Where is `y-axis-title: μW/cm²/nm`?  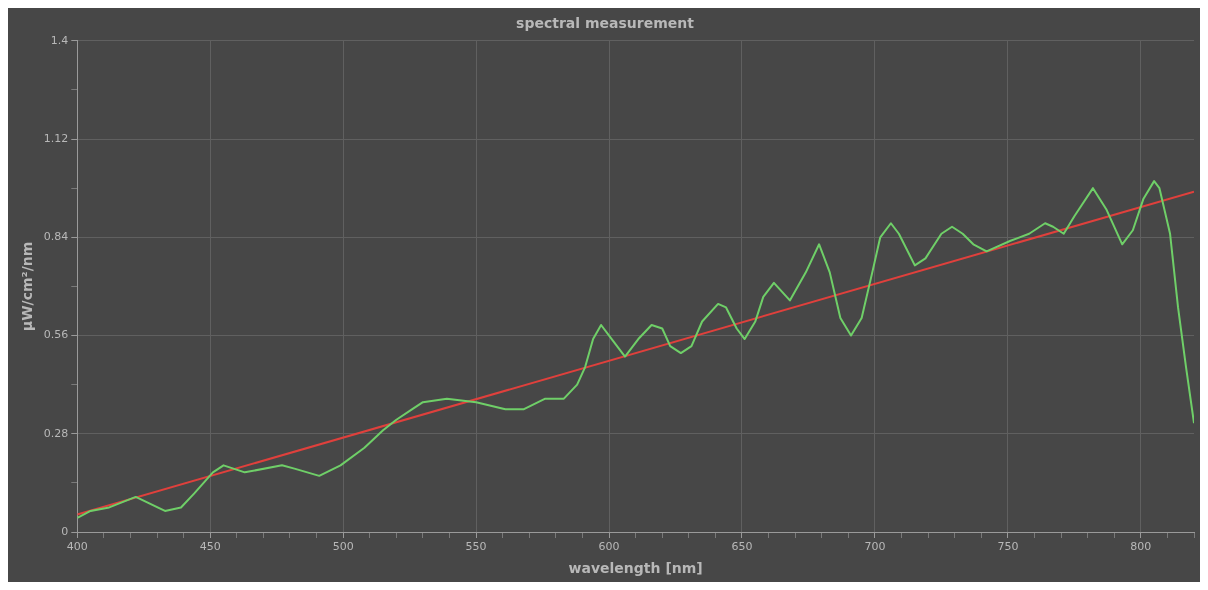
y-axis-title: μW/cm²/nm is located at coordinates (27, 286).